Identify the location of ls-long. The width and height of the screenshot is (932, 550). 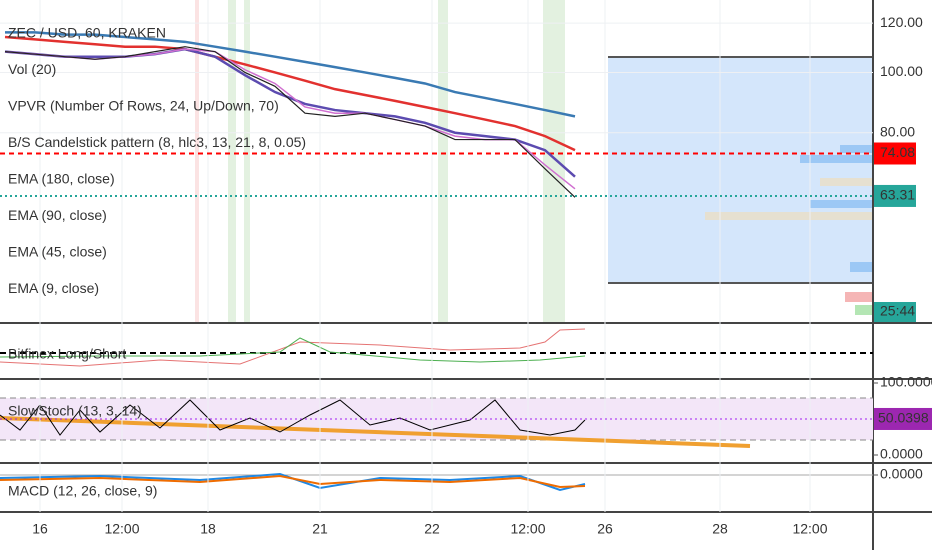
(293, 347).